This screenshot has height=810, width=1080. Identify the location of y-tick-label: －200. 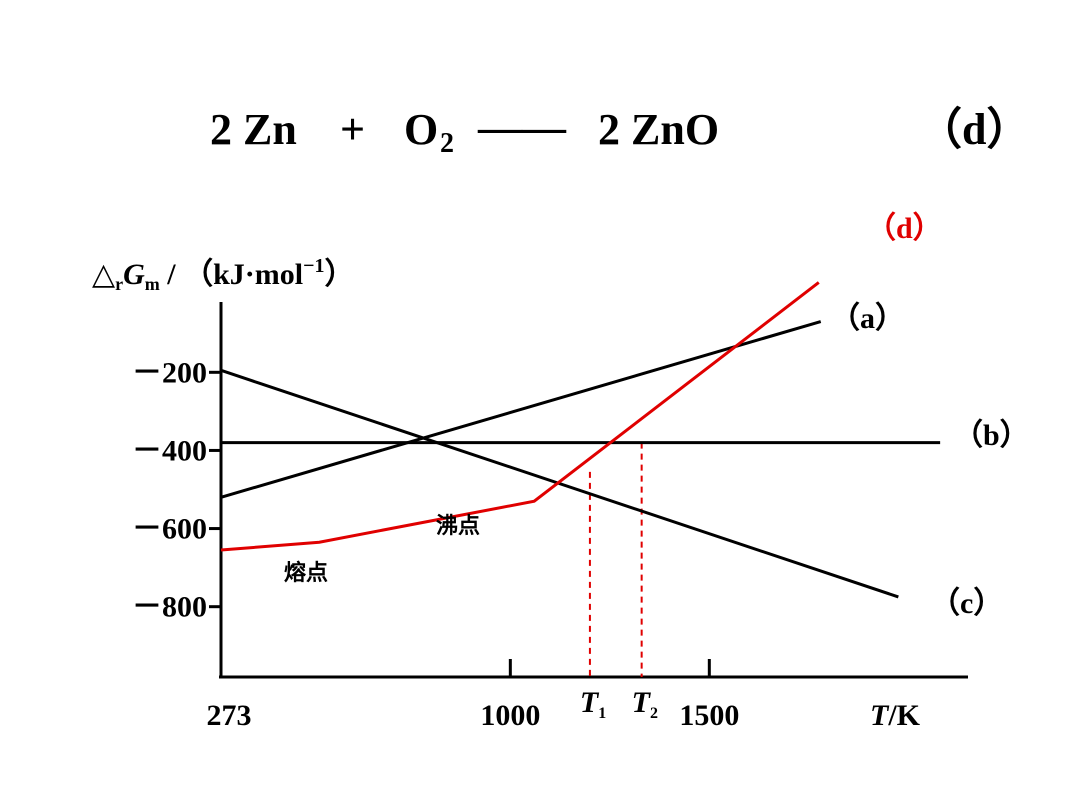
(169, 372).